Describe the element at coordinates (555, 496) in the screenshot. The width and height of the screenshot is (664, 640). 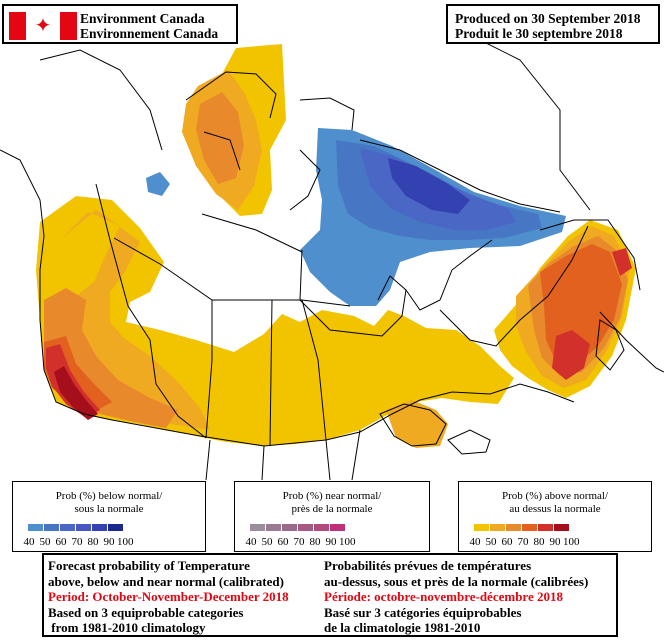
I see `legend-above-title-en: Prob (%) above normal/` at that location.